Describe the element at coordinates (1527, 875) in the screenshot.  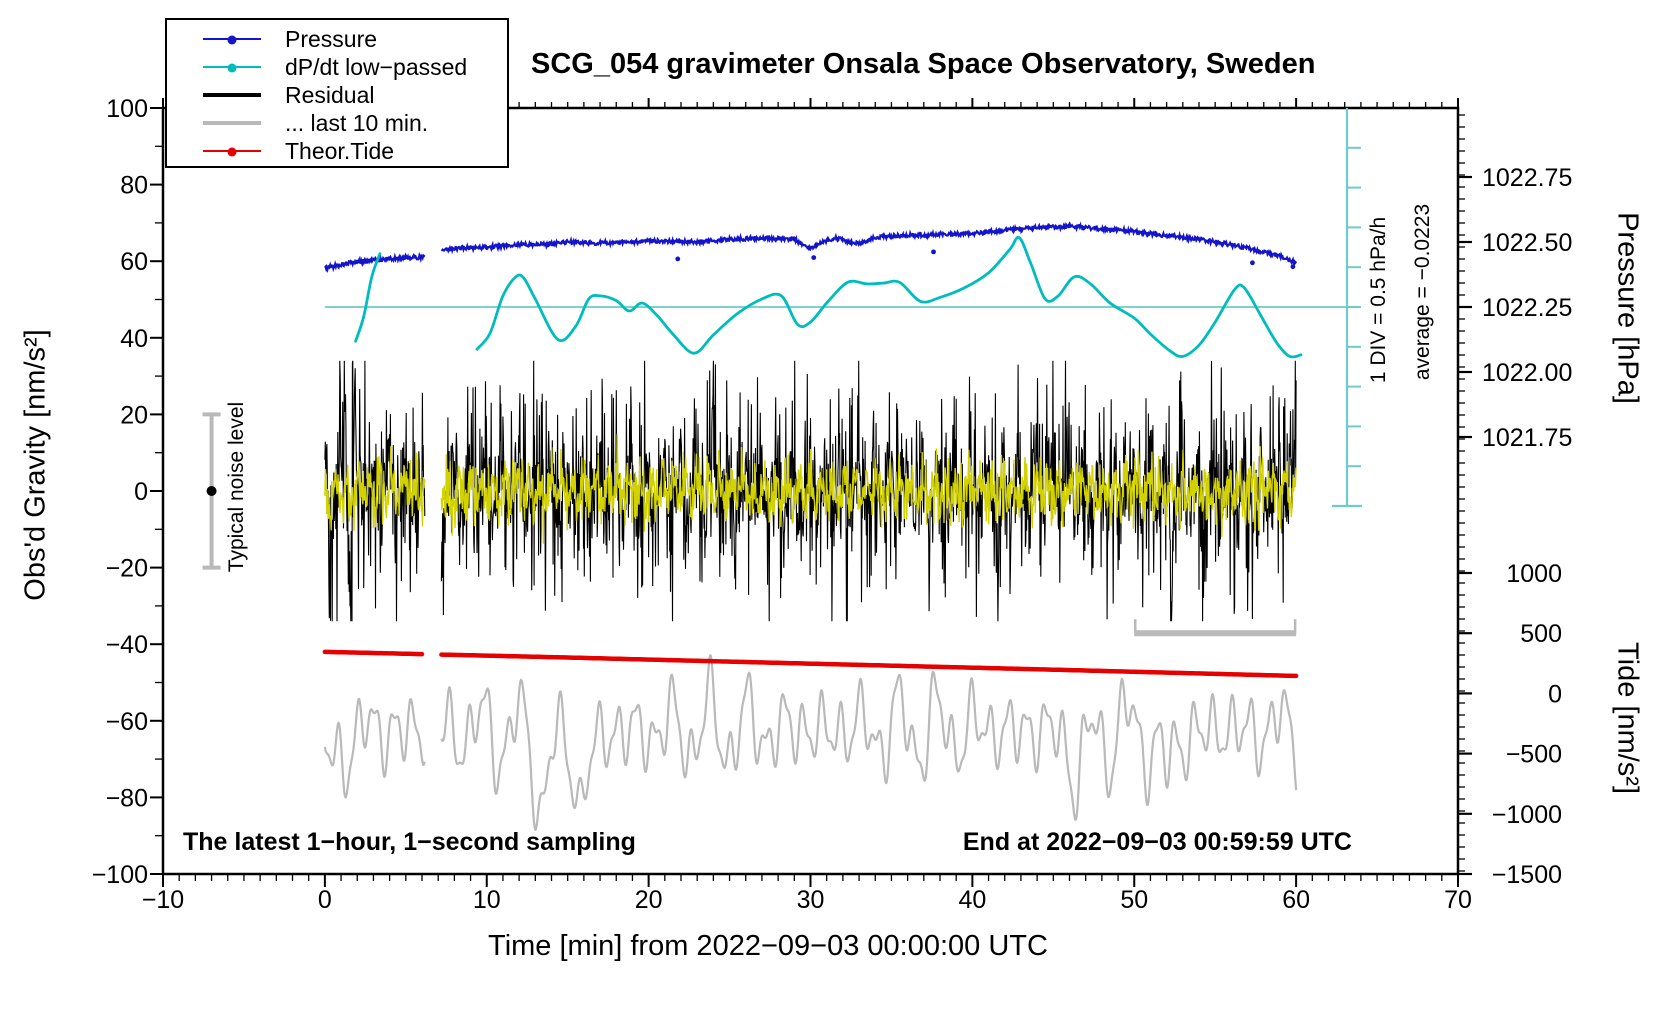
I see `svg-text: −1500` at that location.